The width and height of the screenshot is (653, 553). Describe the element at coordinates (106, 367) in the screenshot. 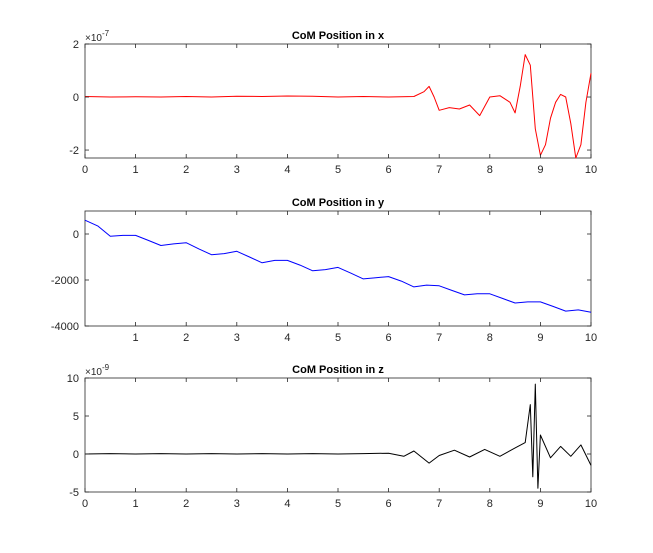

I see `y-exponent-power: -9` at that location.